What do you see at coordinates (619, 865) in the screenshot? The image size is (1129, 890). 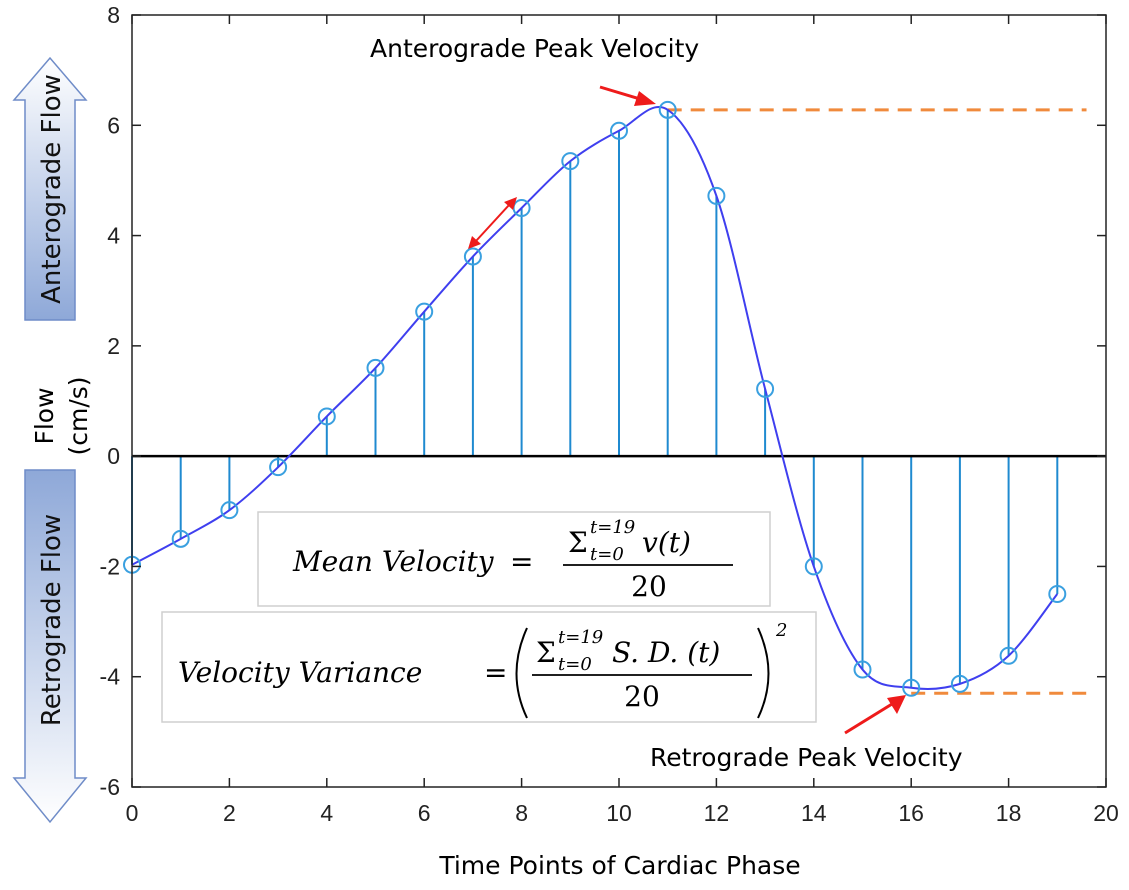 I see `x-axis-label: Time Points of Cardiac Phase` at bounding box center [619, 865].